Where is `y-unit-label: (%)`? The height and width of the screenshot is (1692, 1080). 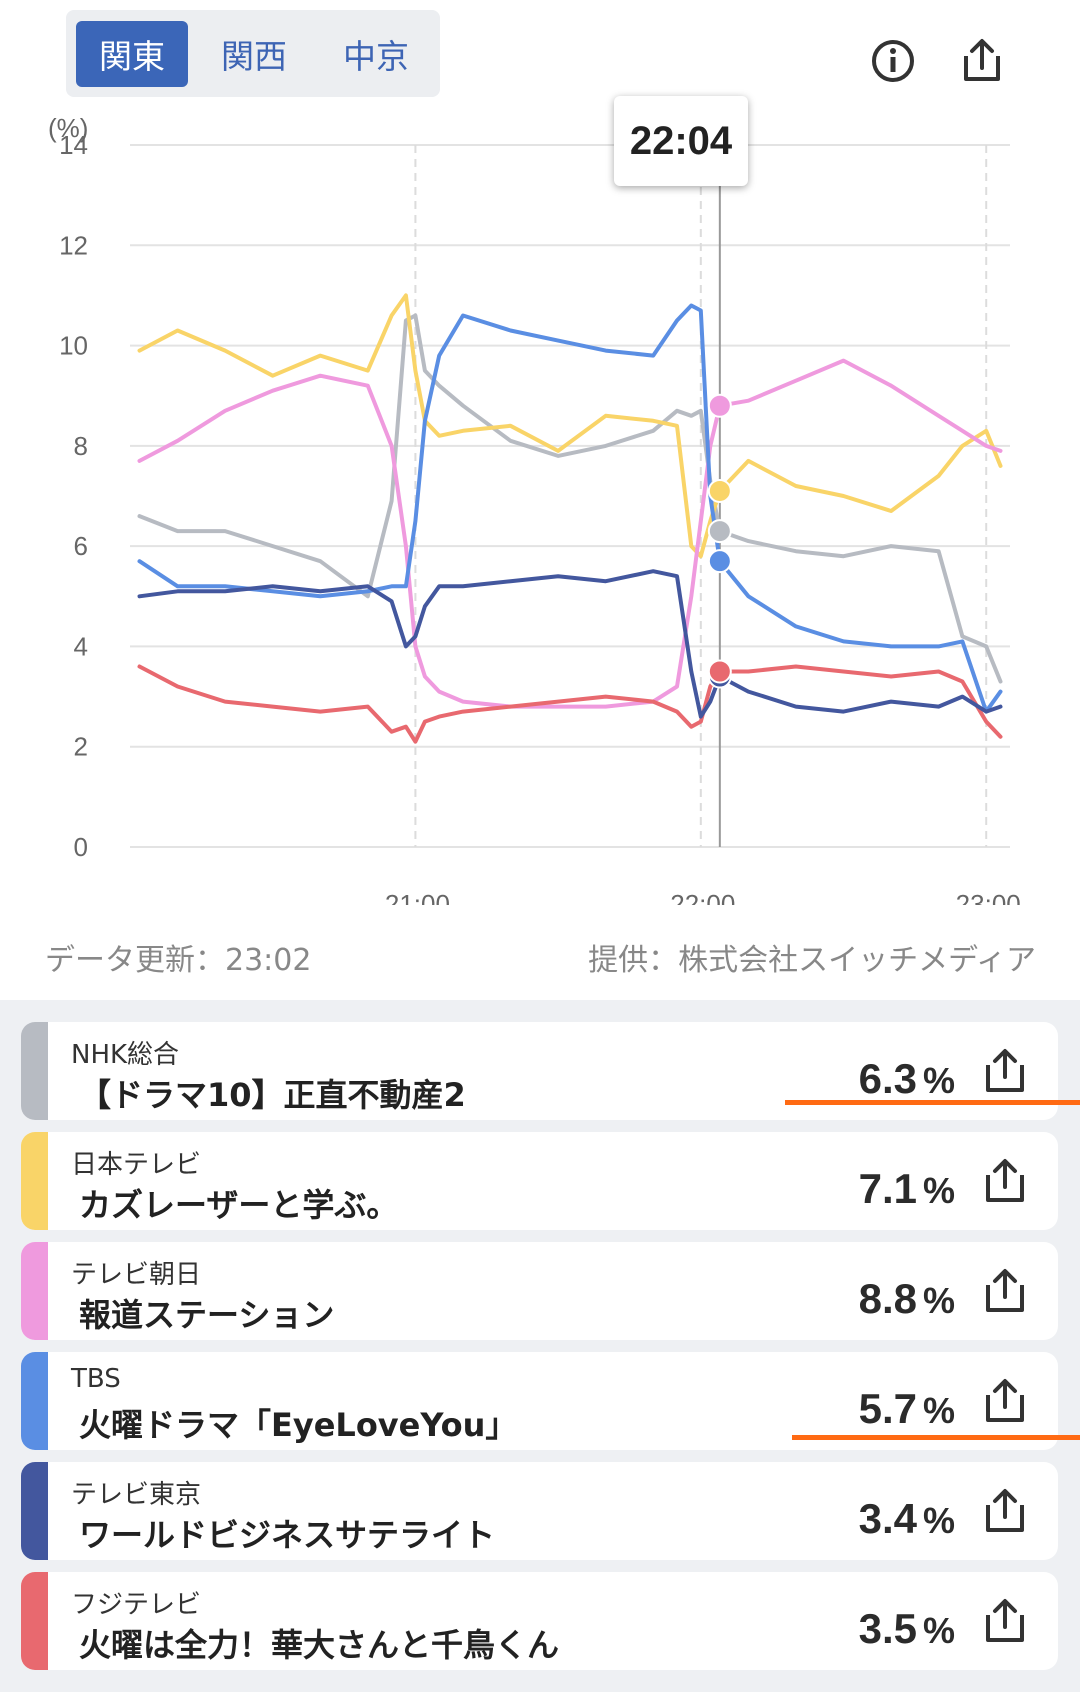
y-unit-label: (%) is located at coordinates (68, 128).